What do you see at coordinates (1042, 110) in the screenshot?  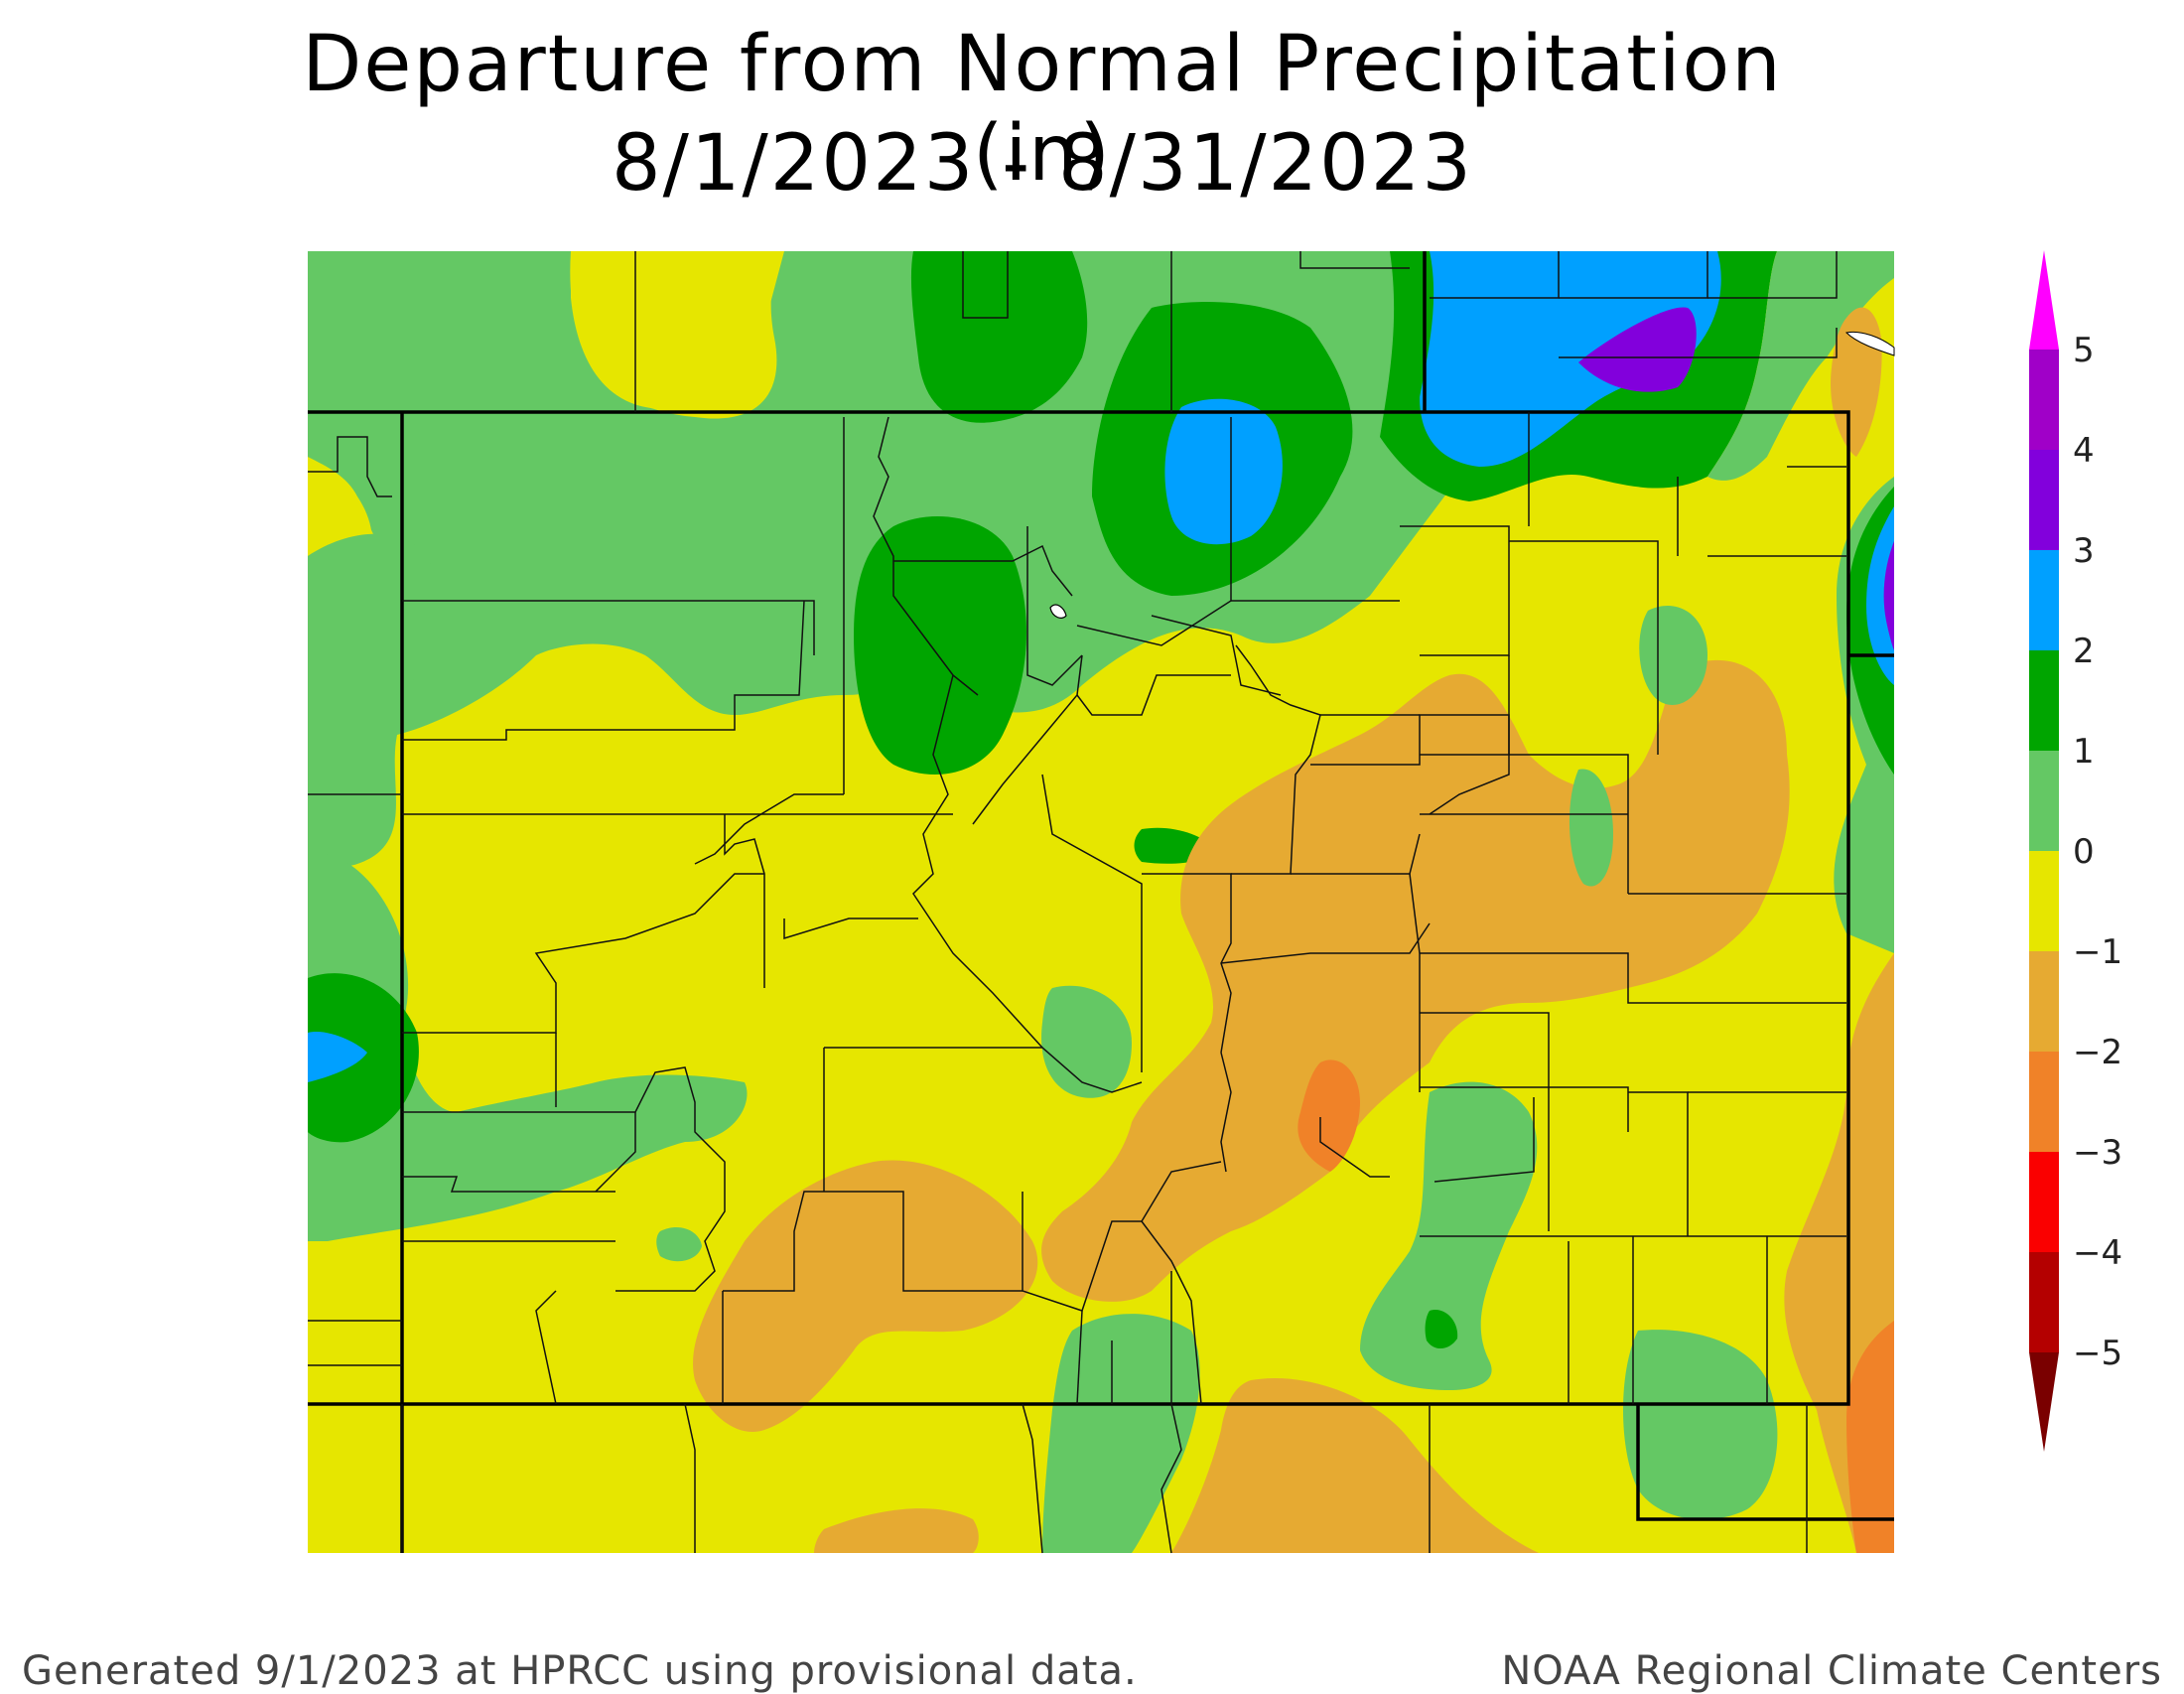 I see `map-title-line1: Departure from Normal Precipitation (in)` at bounding box center [1042, 110].